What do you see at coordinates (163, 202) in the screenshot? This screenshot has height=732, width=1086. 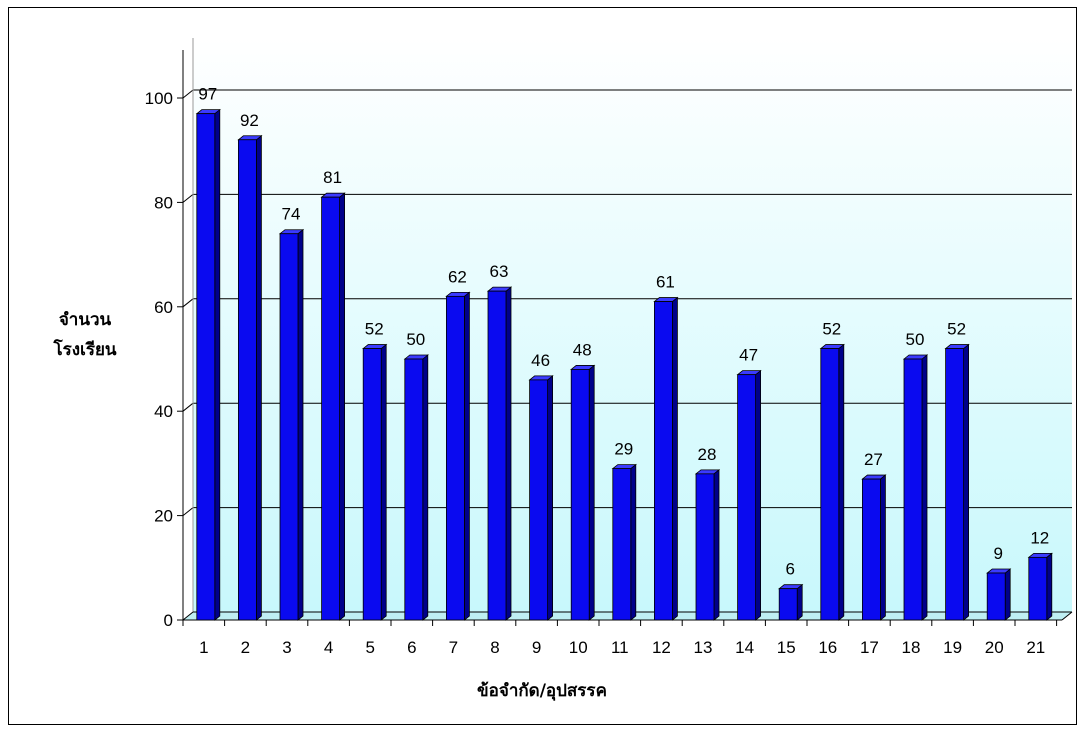 I see `y-tick-label: 80` at bounding box center [163, 202].